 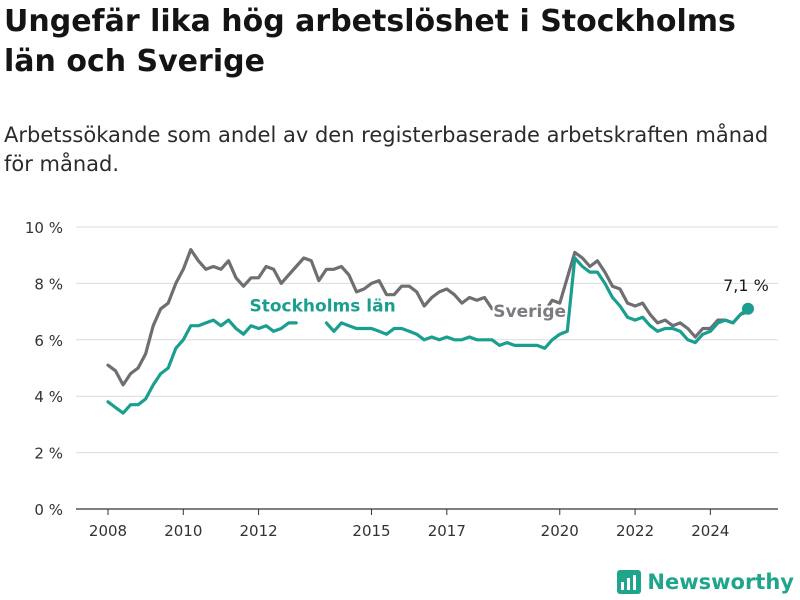 I want to click on y-tick-label: 8 %, so click(x=48, y=284).